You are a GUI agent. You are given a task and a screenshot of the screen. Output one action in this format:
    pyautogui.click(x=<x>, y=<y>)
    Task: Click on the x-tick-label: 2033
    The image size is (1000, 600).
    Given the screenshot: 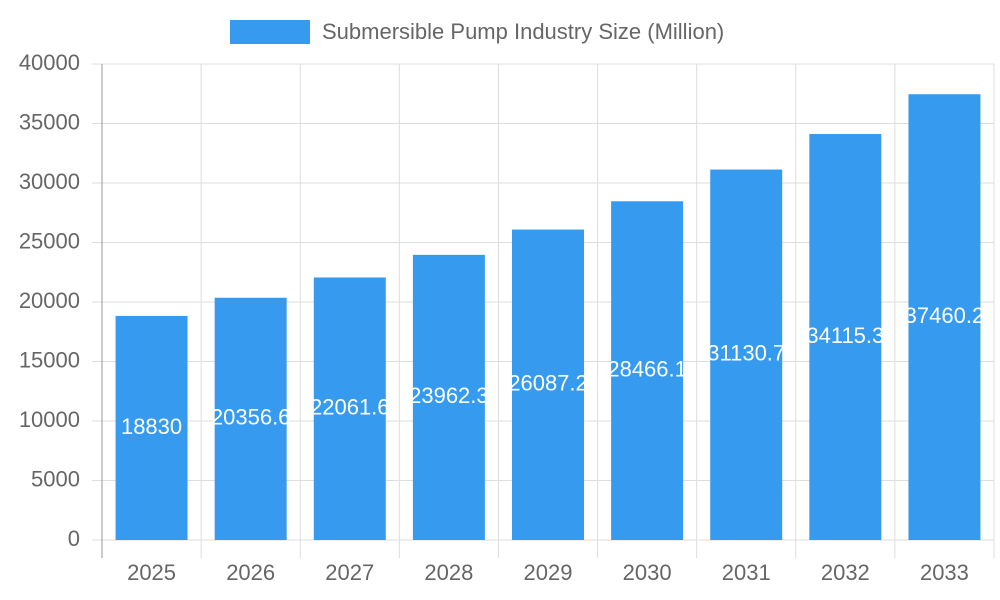 What is the action you would take?
    pyautogui.click(x=944, y=572)
    